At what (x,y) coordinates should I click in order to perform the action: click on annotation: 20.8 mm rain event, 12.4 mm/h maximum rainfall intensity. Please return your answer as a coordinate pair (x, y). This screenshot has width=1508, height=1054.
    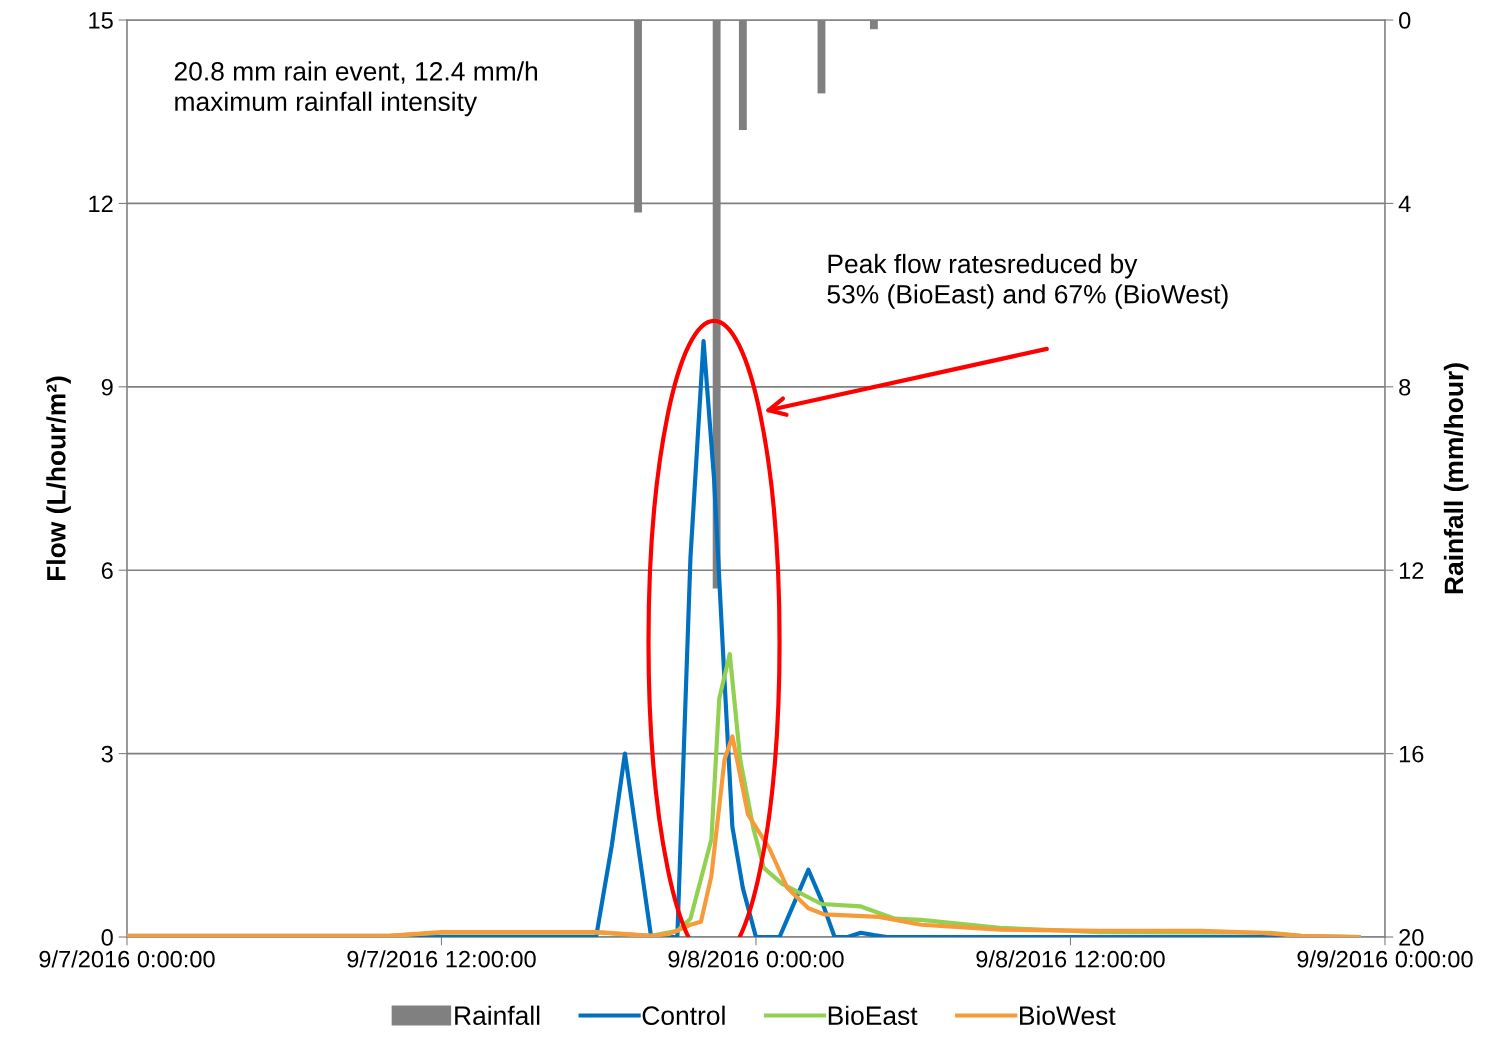
    Looking at the image, I should click on (356, 89).